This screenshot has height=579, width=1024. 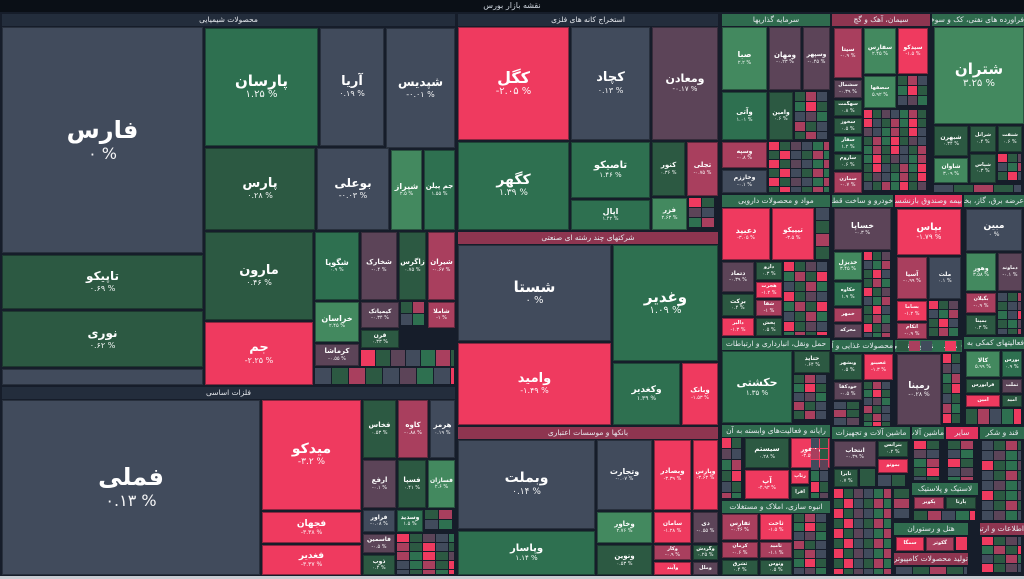 What do you see at coordinates (588, 433) in the screenshot?
I see `sector-header: بانکها و موسسات اعتباری` at bounding box center [588, 433].